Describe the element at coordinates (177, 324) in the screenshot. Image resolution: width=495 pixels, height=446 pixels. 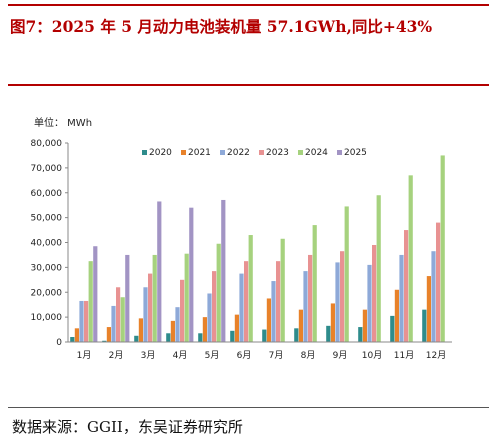
I see `bar-2022-4月` at that location.